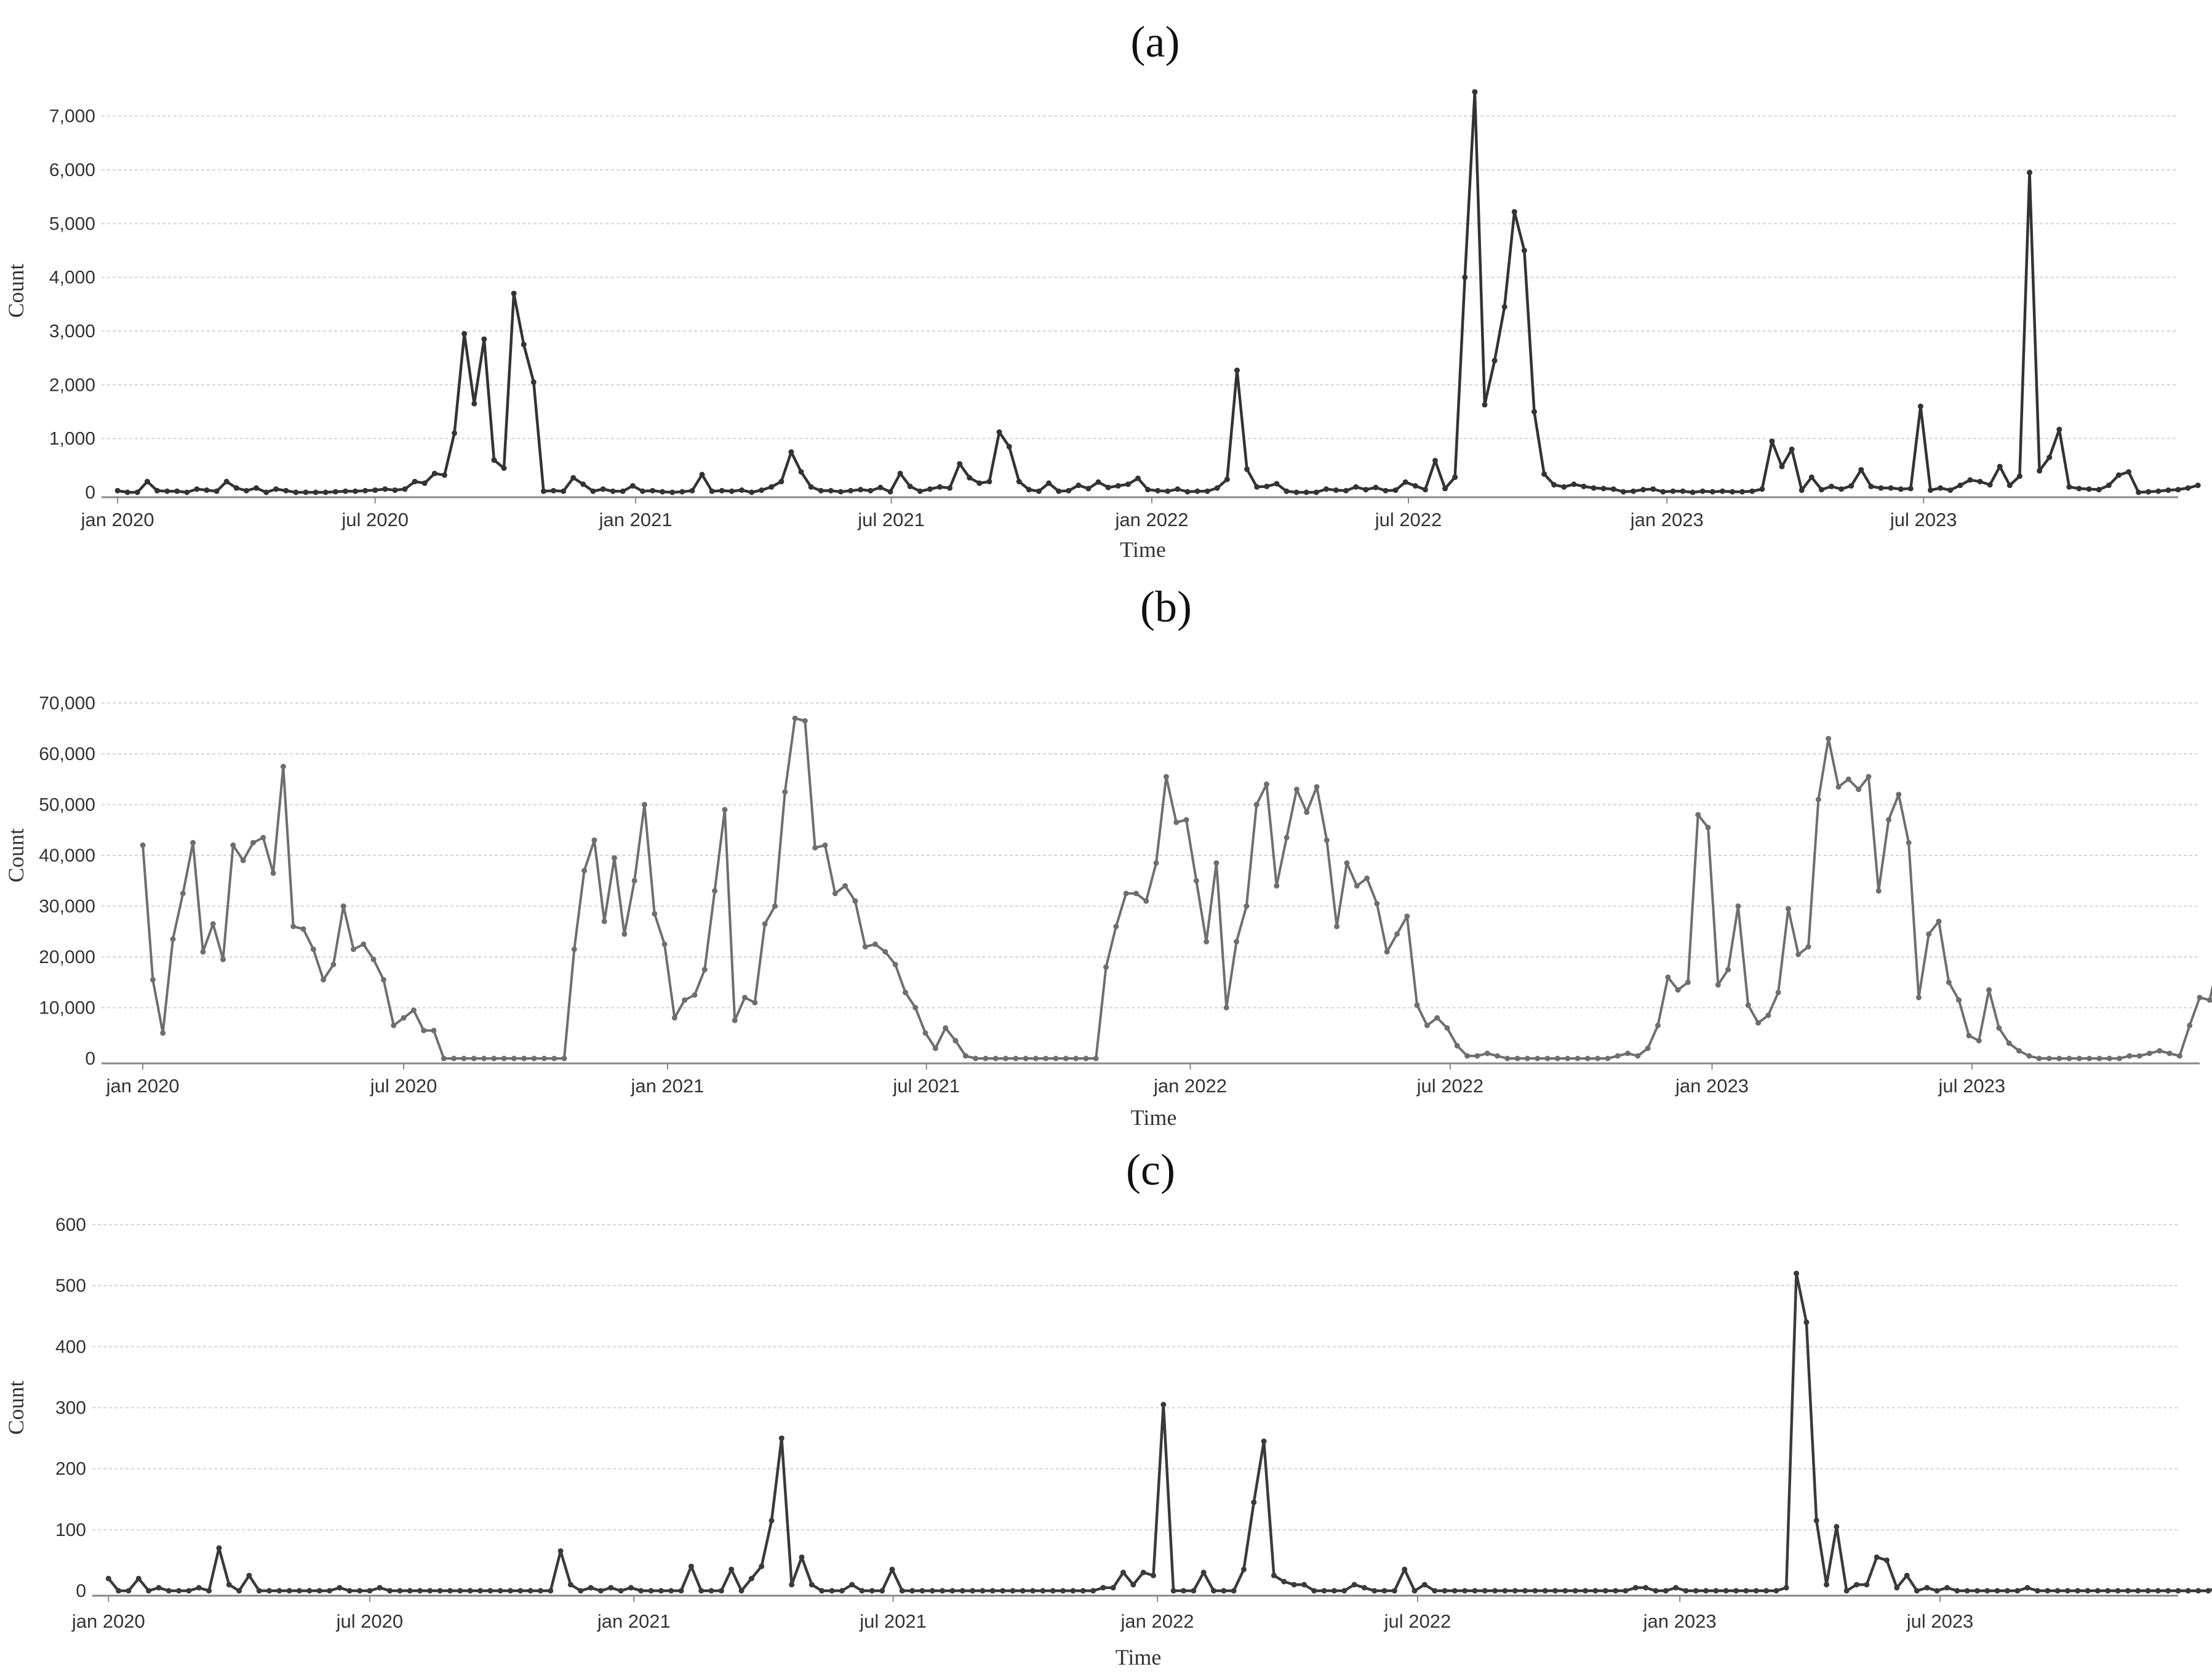  What do you see at coordinates (143, 1086) in the screenshot?
I see `x-tick-label: jan 2020` at bounding box center [143, 1086].